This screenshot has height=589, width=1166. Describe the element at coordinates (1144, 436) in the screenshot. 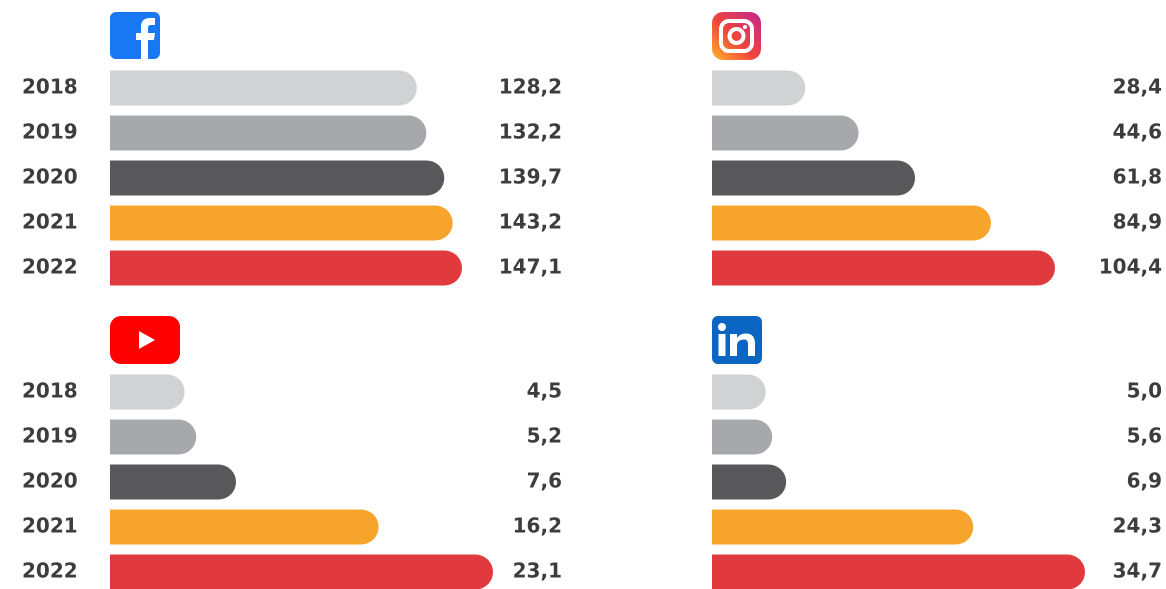

I see `value-label: 5,6` at that location.